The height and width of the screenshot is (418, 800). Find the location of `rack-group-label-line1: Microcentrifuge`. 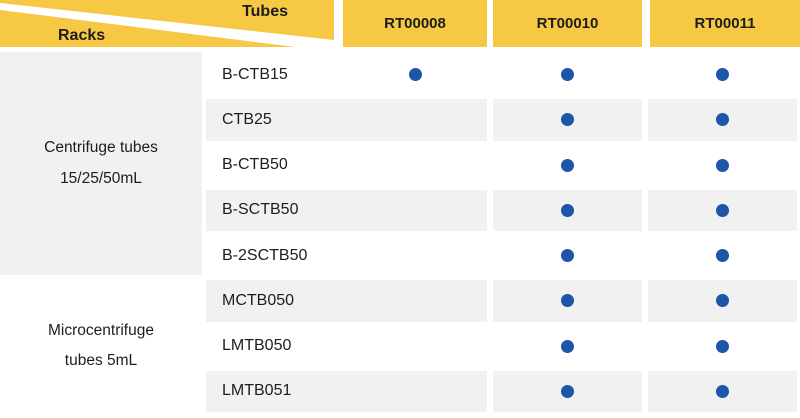

rack-group-label-line1: Microcentrifuge is located at coordinates (101, 330).